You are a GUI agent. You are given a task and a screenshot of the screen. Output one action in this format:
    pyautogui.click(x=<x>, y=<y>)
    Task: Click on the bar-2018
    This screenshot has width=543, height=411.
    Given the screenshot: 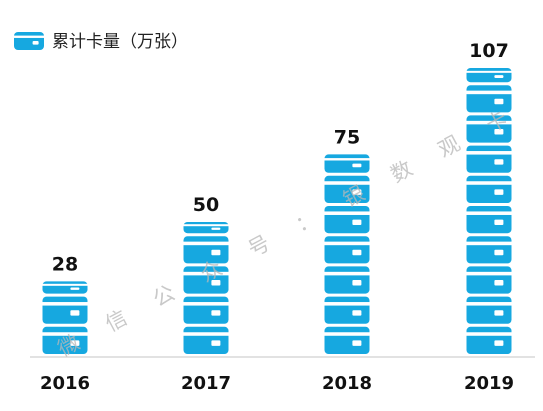 What is the action you would take?
    pyautogui.click(x=347, y=254)
    